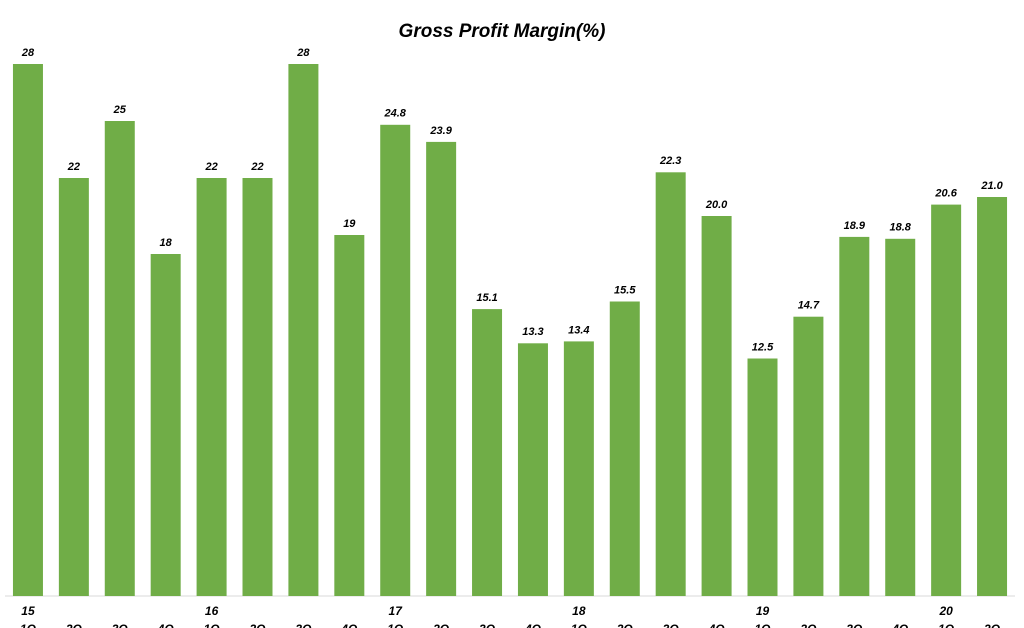 The image size is (1024, 628). I want to click on x-group-label: 20, so click(945, 611).